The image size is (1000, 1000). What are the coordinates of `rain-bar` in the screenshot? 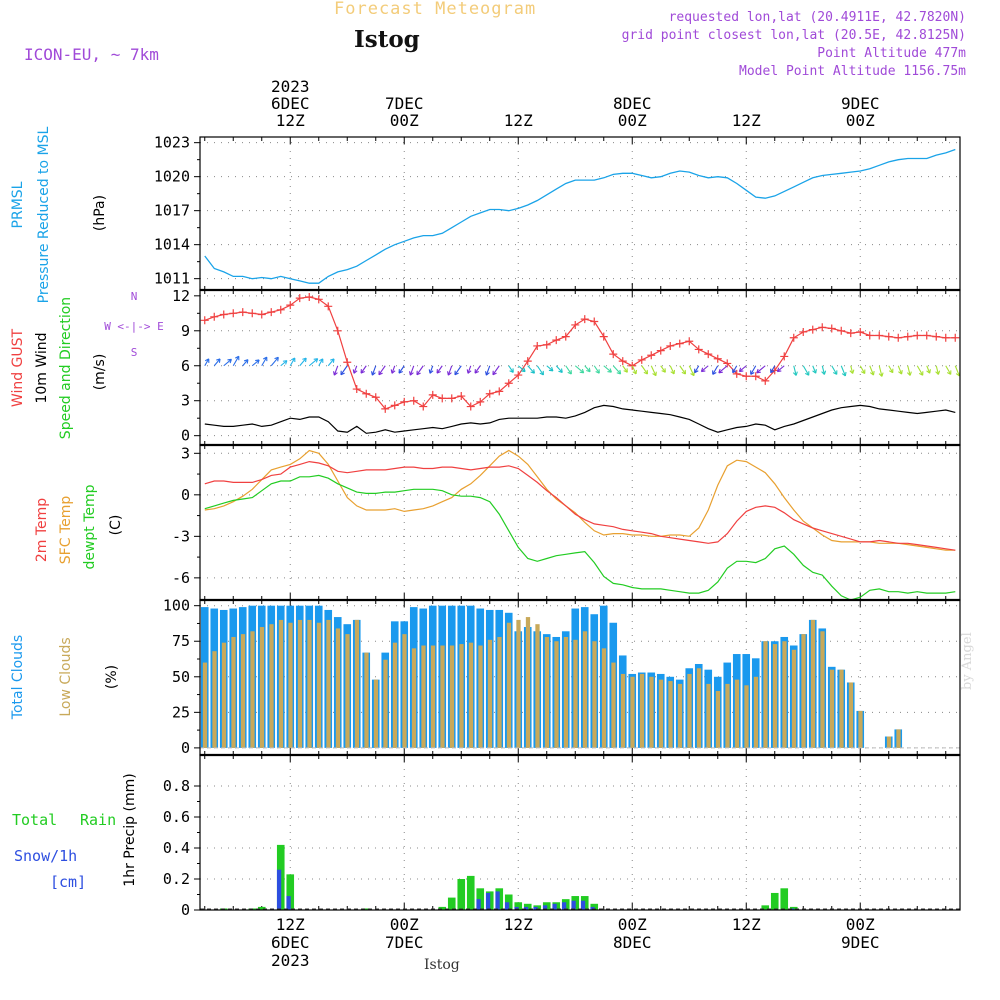 It's located at (290, 892).